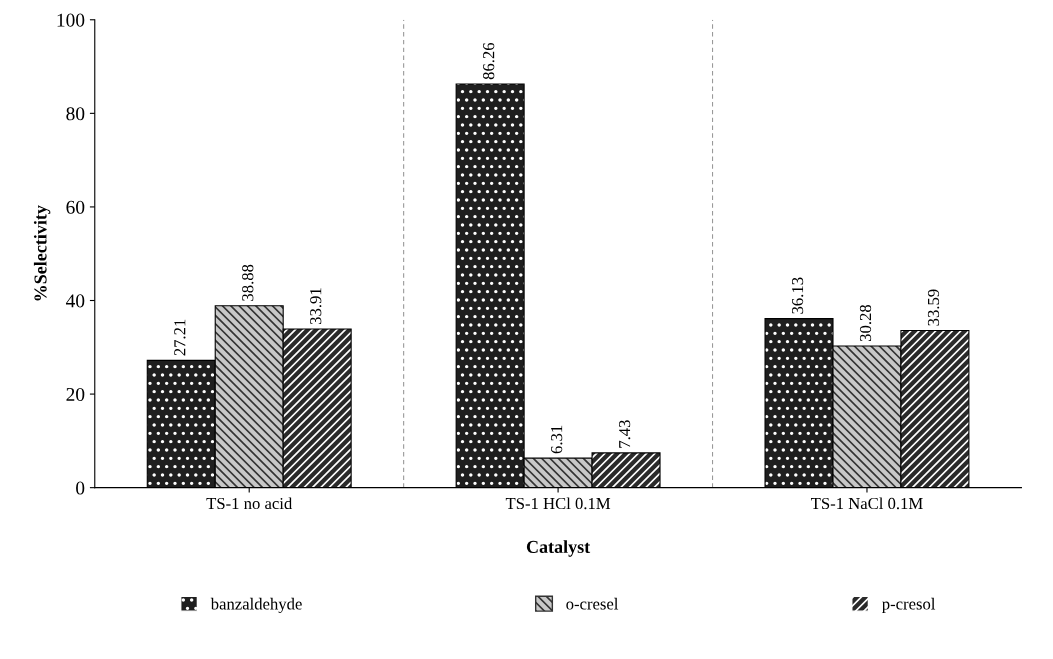  Describe the element at coordinates (316, 306) in the screenshot. I see `data-label: 33.91` at that location.